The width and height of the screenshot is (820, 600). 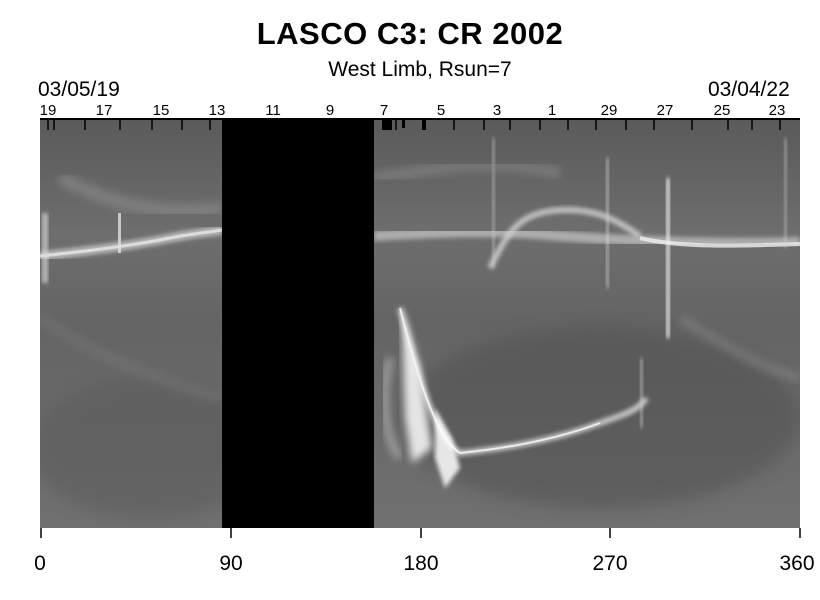 What do you see at coordinates (797, 563) in the screenshot?
I see `x-axis-label: 360` at bounding box center [797, 563].